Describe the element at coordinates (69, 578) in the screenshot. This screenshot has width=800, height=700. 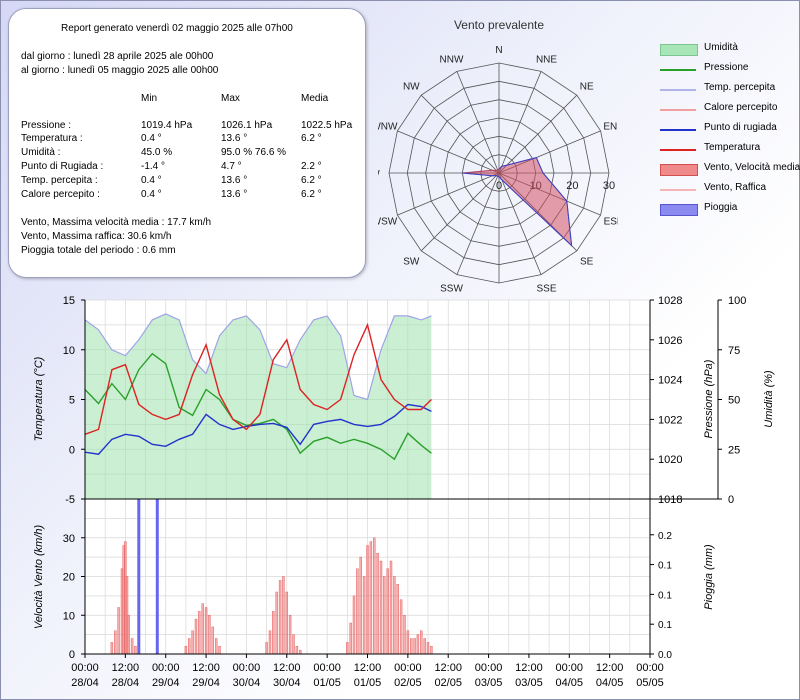
I see `wind-tick-label: 20` at that location.